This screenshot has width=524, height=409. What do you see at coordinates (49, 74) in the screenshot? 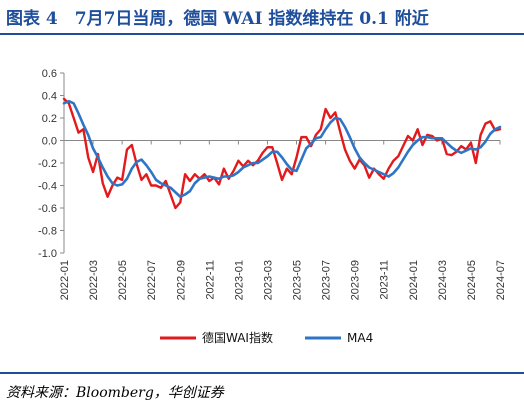
I see `y-tick-label: 0.6` at bounding box center [49, 74].